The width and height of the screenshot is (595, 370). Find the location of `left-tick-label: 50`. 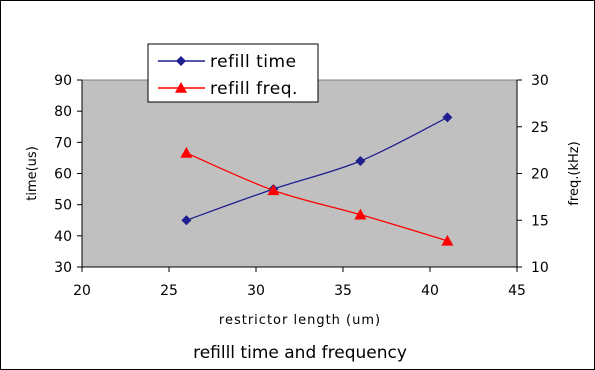

left-tick-label: 50 is located at coordinates (63, 206).